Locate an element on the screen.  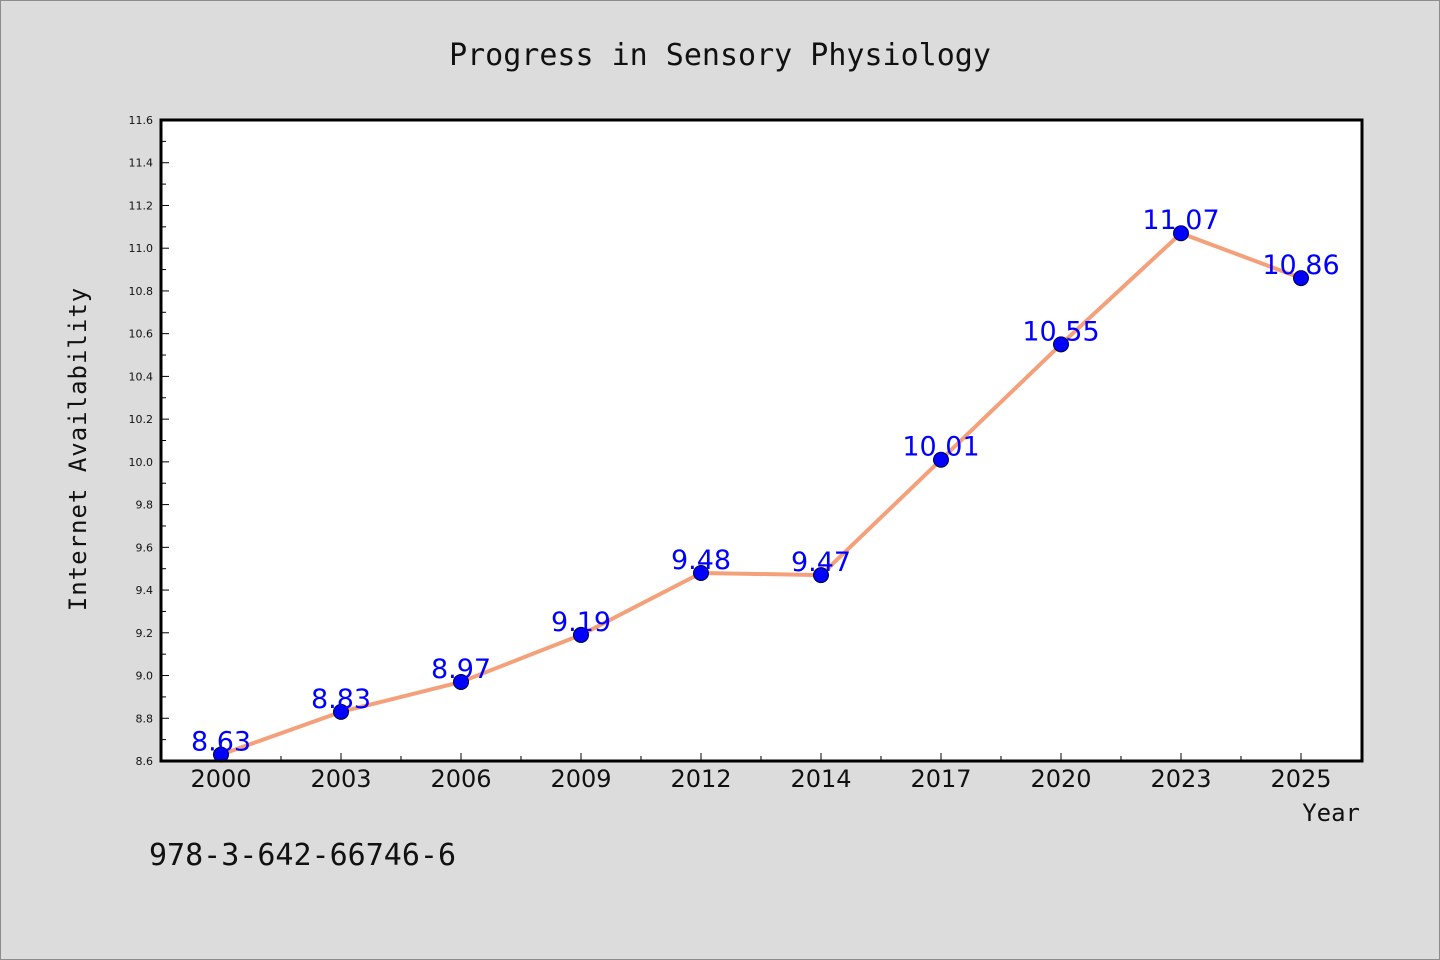
data-label: 8.63 is located at coordinates (221, 742).